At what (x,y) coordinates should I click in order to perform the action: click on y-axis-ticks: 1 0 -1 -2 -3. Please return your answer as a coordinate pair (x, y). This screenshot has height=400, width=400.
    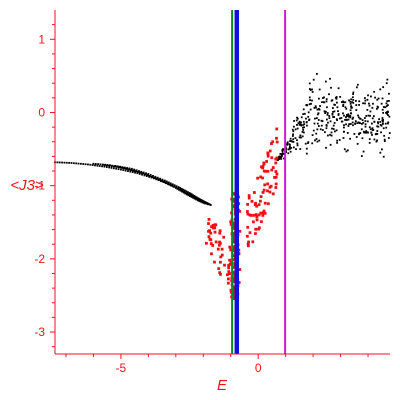
    Looking at the image, I should click on (44, 186).